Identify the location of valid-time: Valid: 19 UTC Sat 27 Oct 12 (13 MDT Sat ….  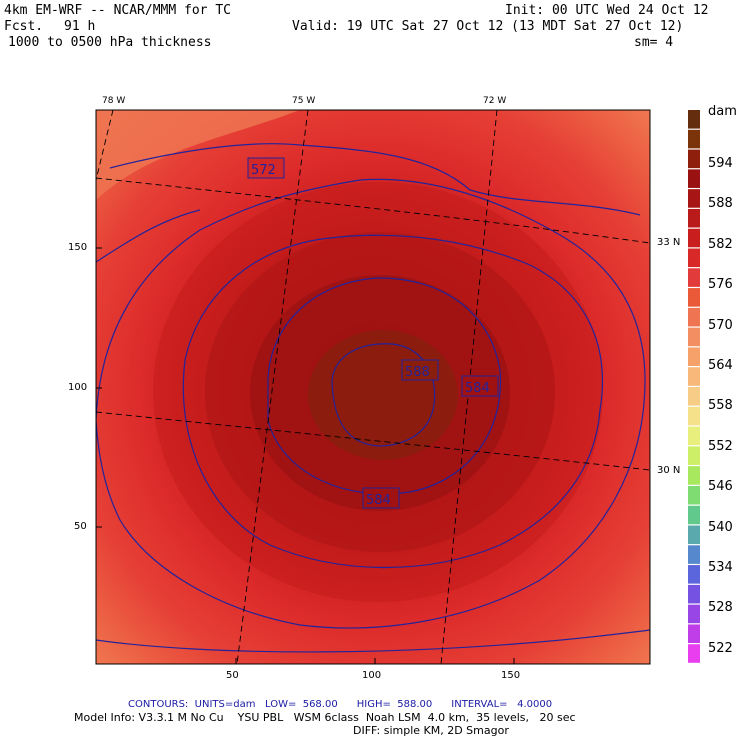
(488, 26).